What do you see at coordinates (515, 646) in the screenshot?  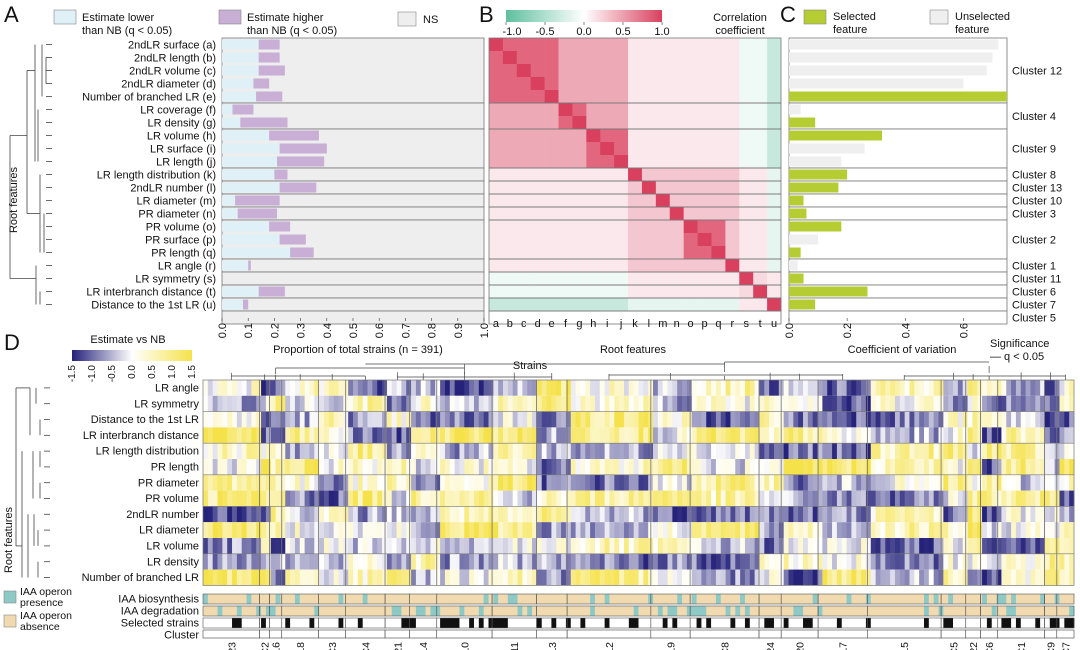 I see `cluster-id-label: C11` at bounding box center [515, 646].